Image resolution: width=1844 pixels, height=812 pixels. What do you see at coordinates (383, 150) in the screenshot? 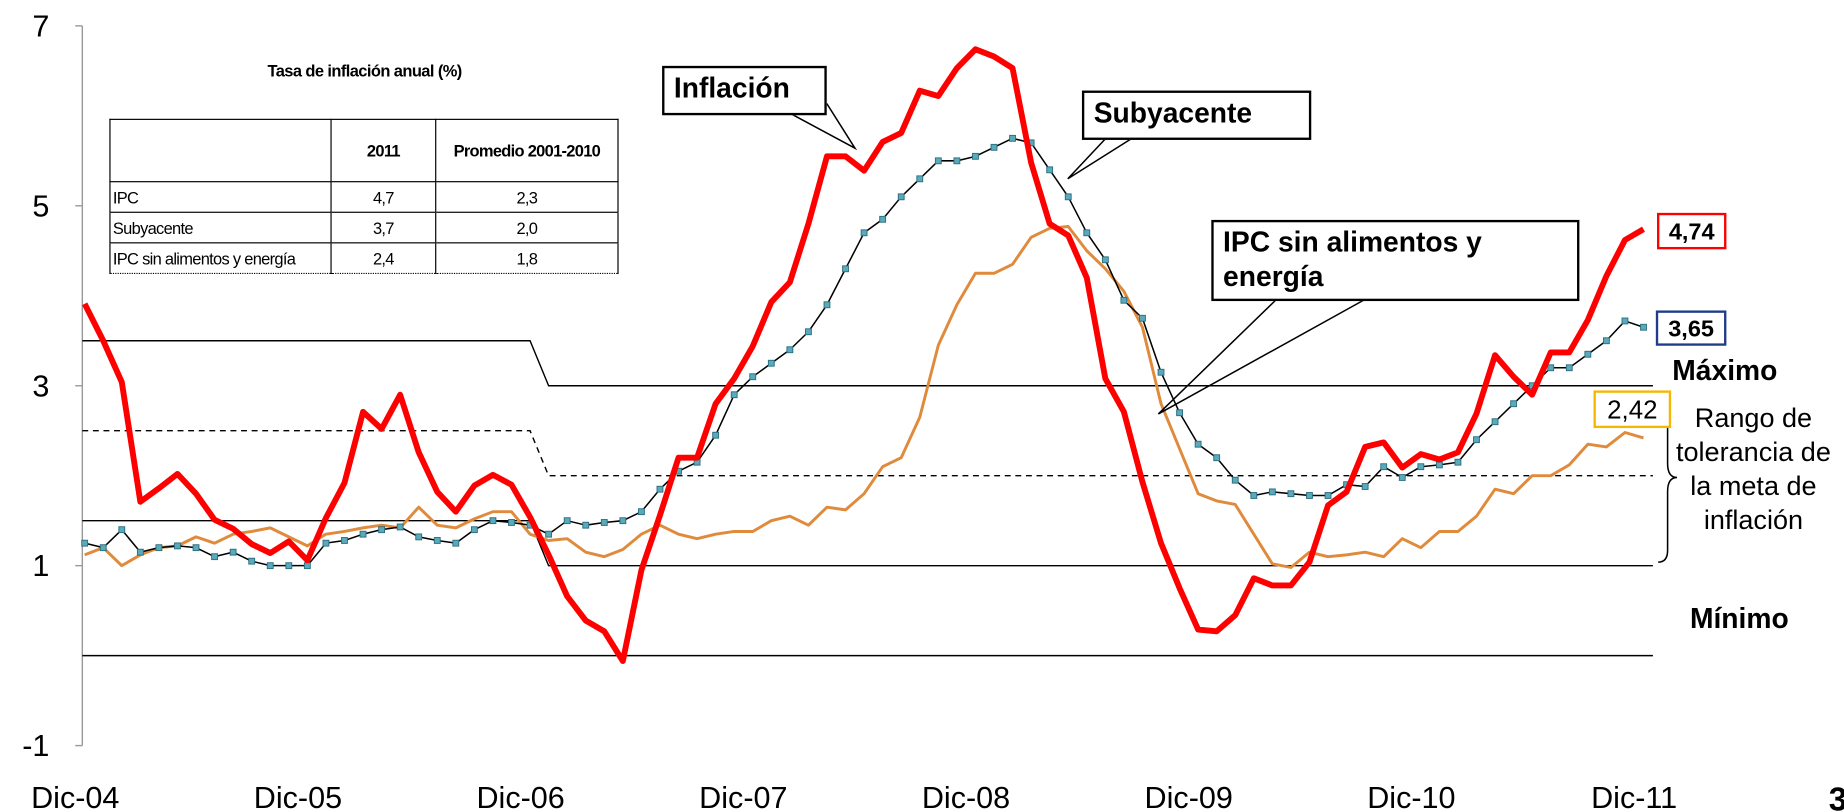
I see `column-header: 2011` at bounding box center [383, 150].